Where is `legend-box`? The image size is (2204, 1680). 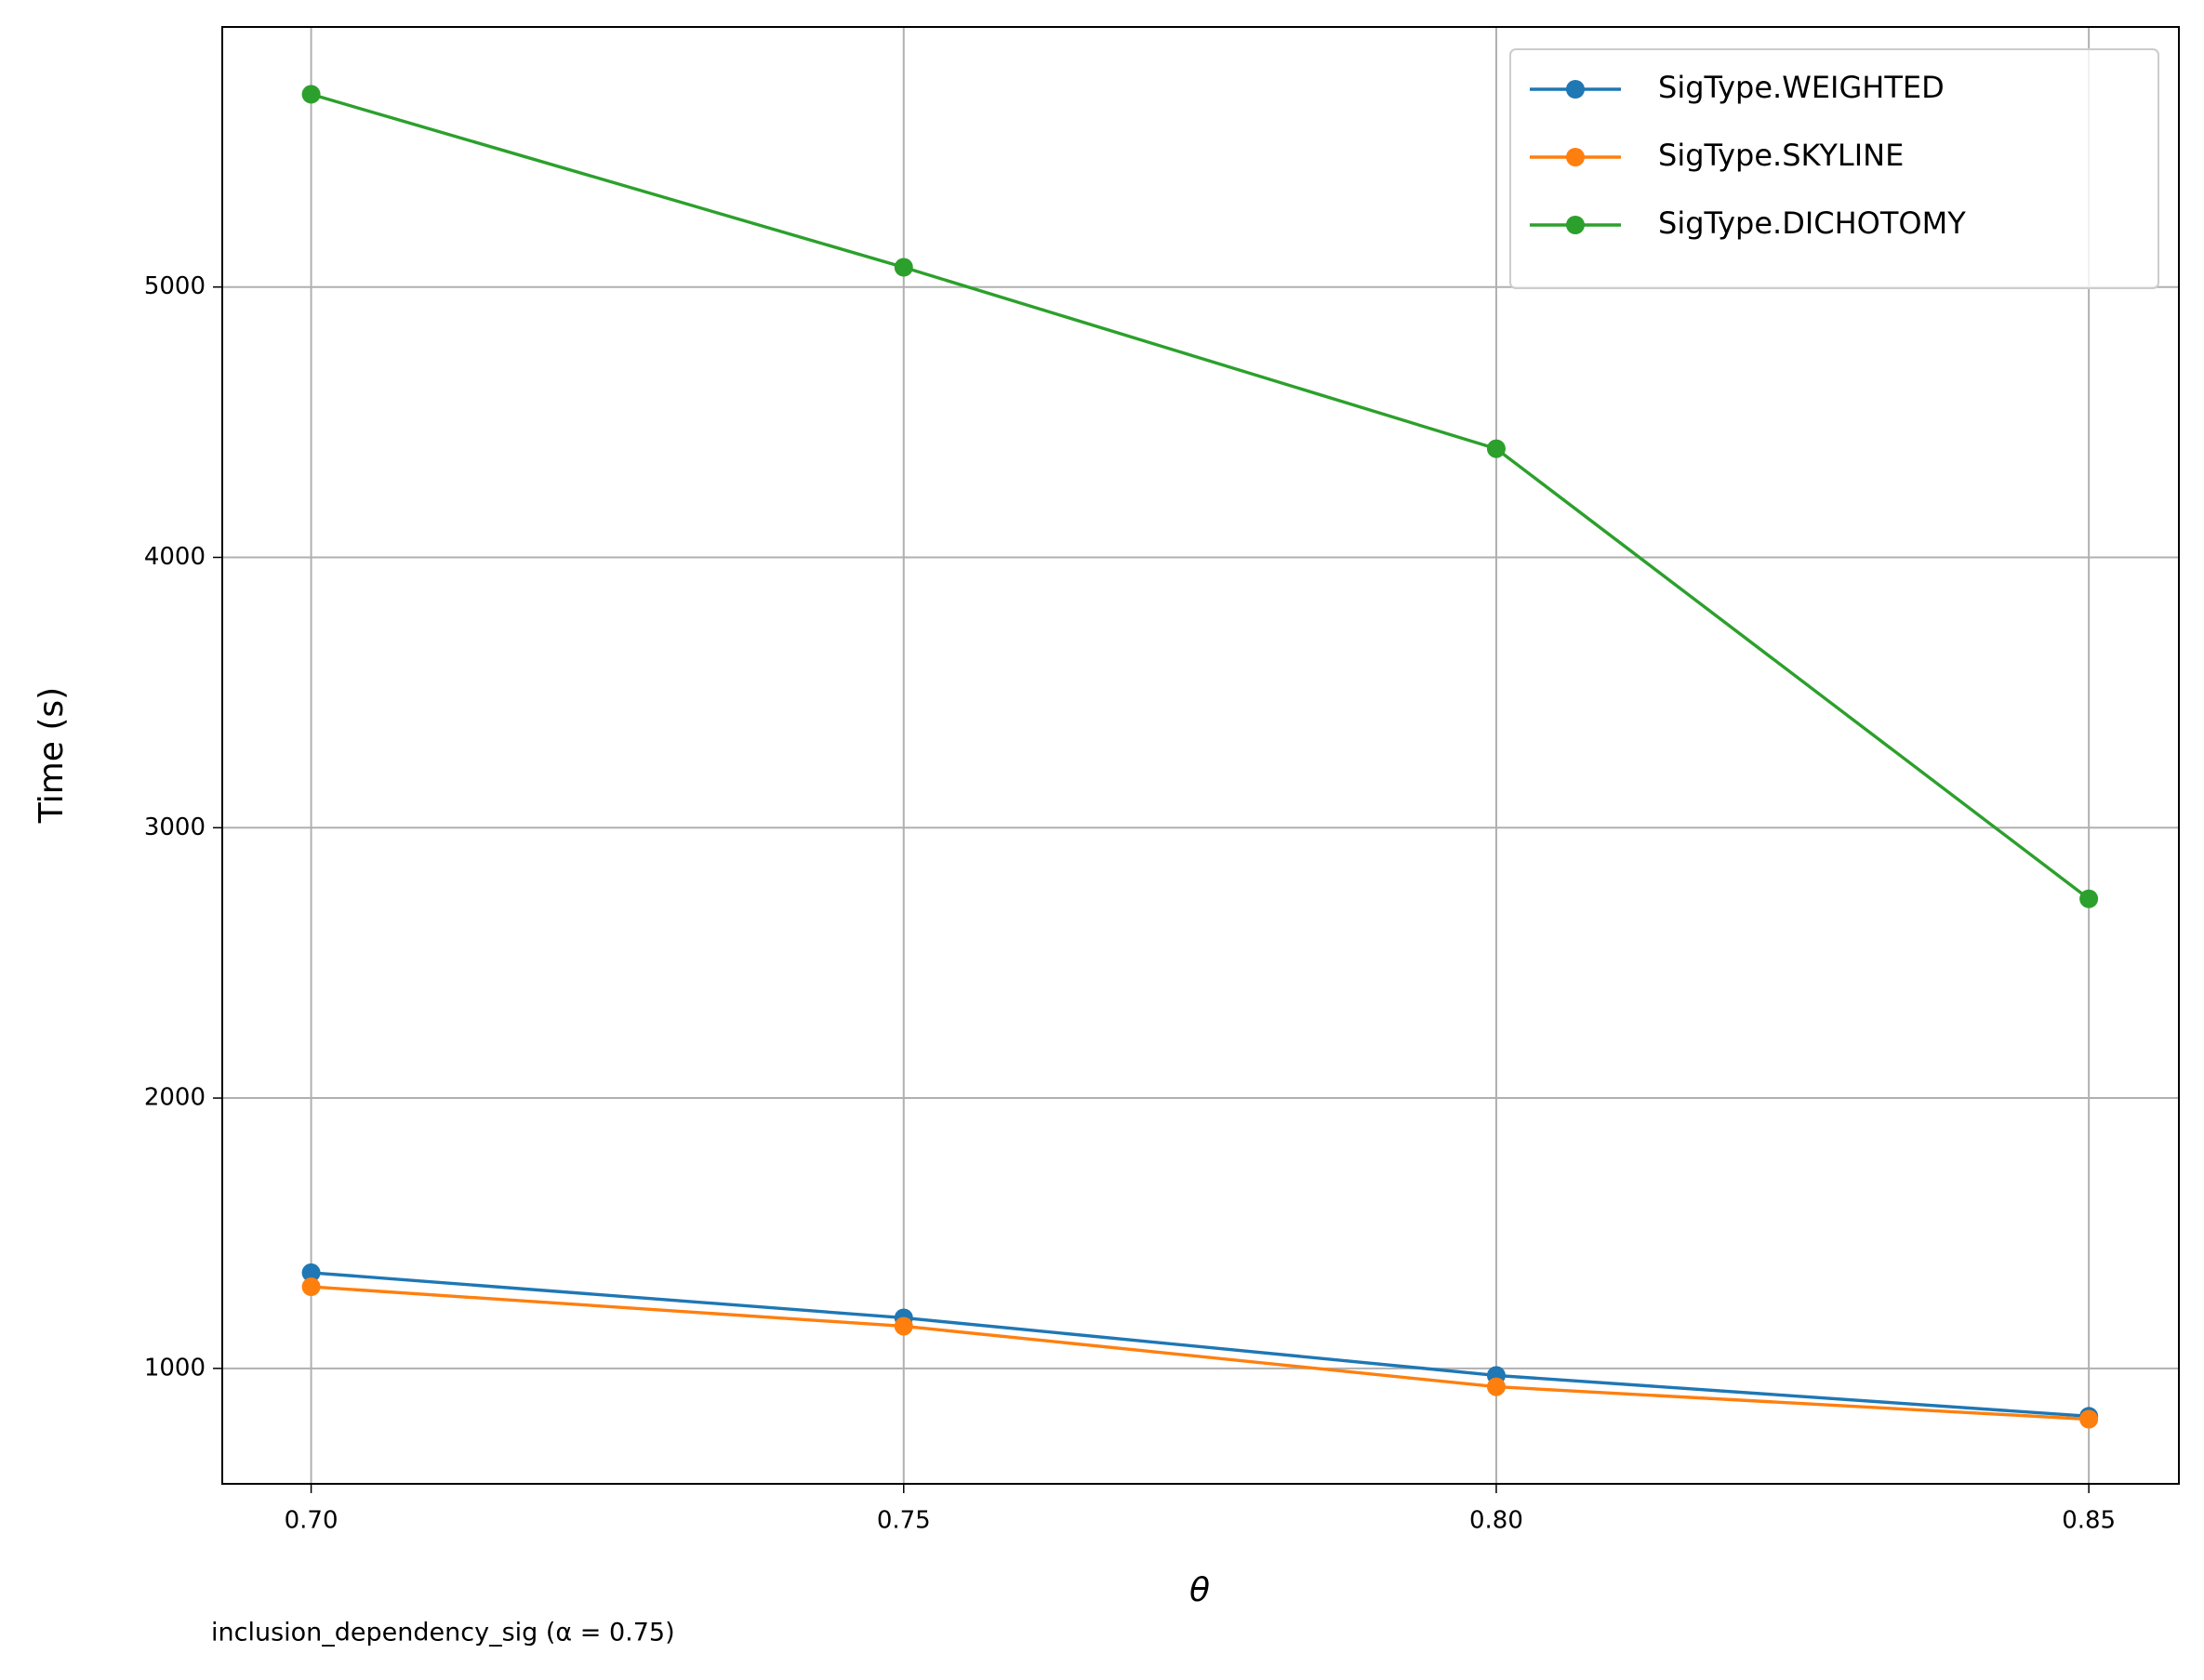 legend-box is located at coordinates (1834, 168).